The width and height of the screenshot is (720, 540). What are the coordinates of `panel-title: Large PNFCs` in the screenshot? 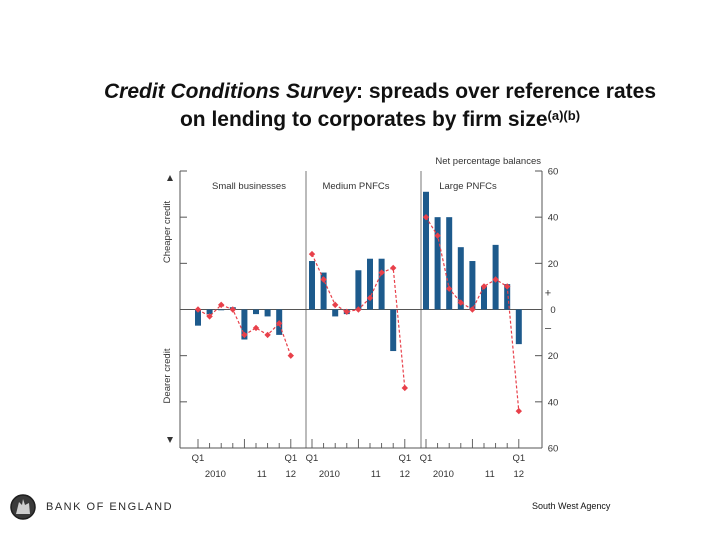 It's located at (468, 186).